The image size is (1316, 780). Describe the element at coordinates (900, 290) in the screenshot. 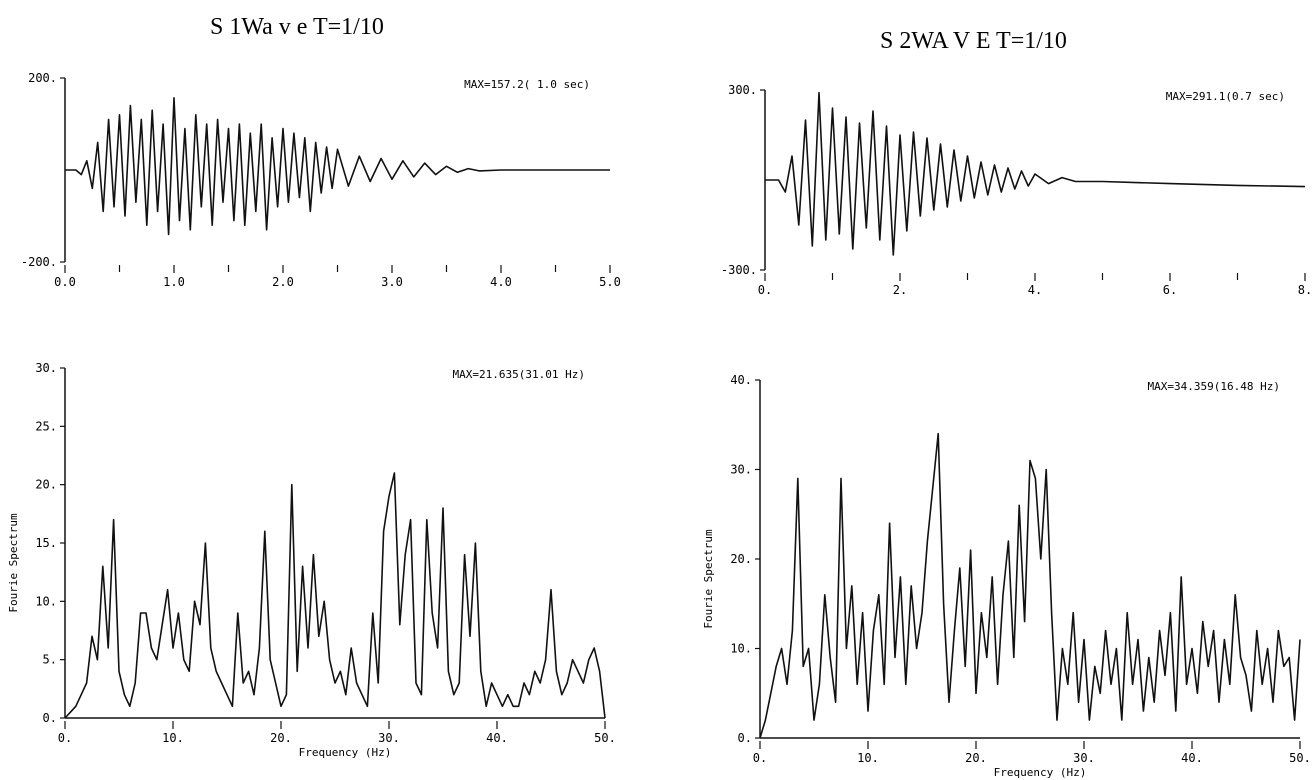

I see `x-tick-label: 2.` at that location.